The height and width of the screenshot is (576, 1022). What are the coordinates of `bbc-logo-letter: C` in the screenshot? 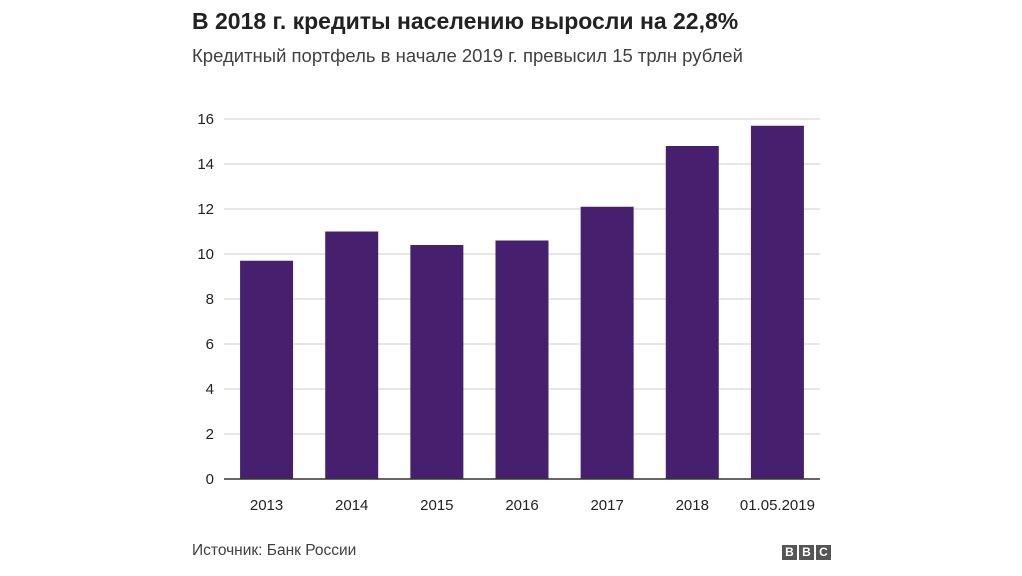 It's located at (823, 552).